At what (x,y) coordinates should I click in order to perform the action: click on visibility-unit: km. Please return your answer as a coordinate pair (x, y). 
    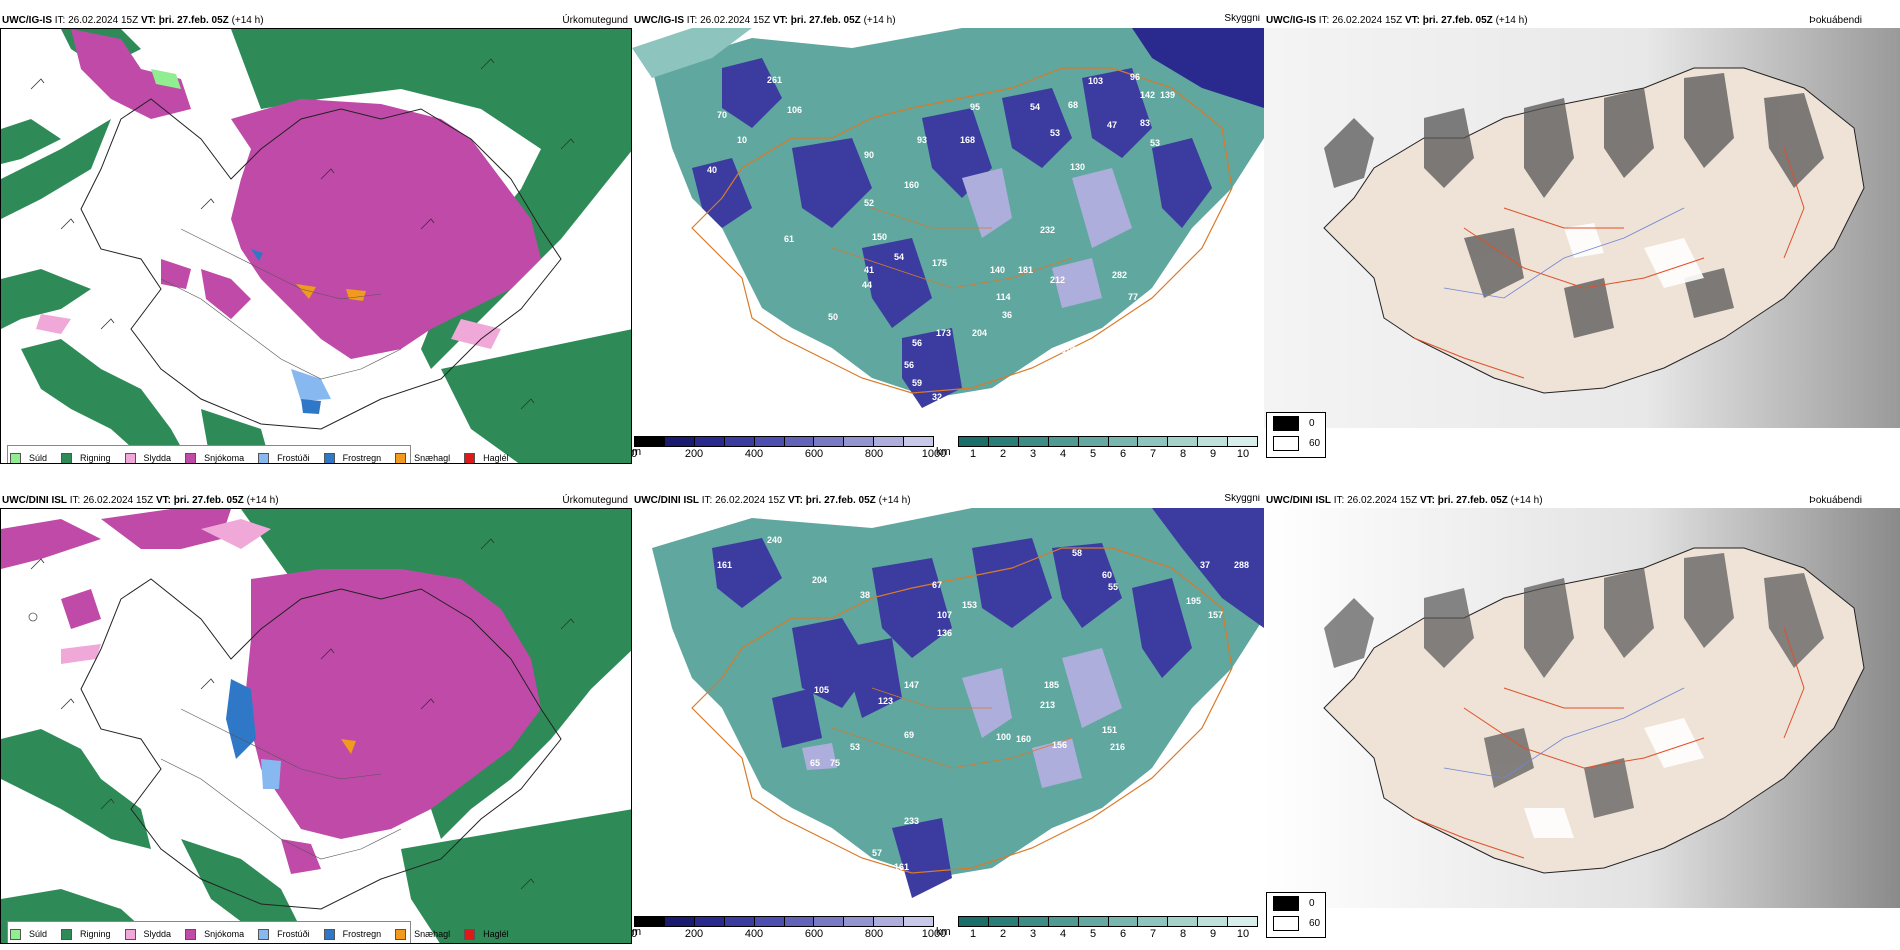
    Looking at the image, I should click on (943, 452).